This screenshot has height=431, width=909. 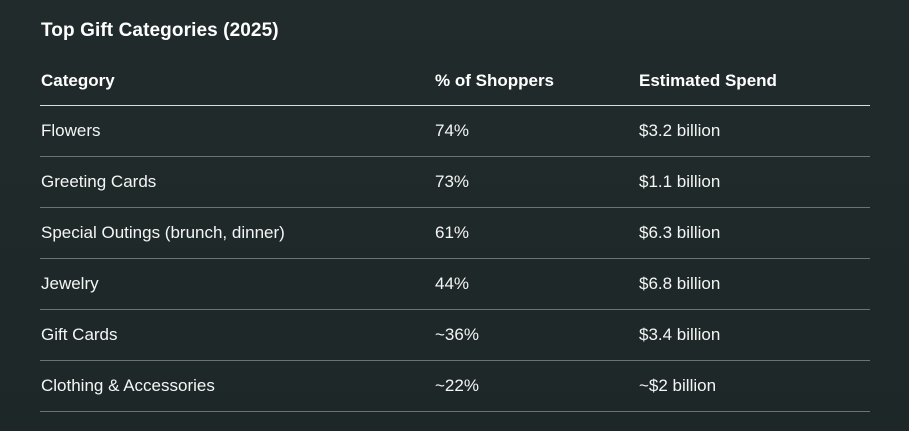 I want to click on table-row: Flowers 74% $3.2 billion, so click(x=455, y=131).